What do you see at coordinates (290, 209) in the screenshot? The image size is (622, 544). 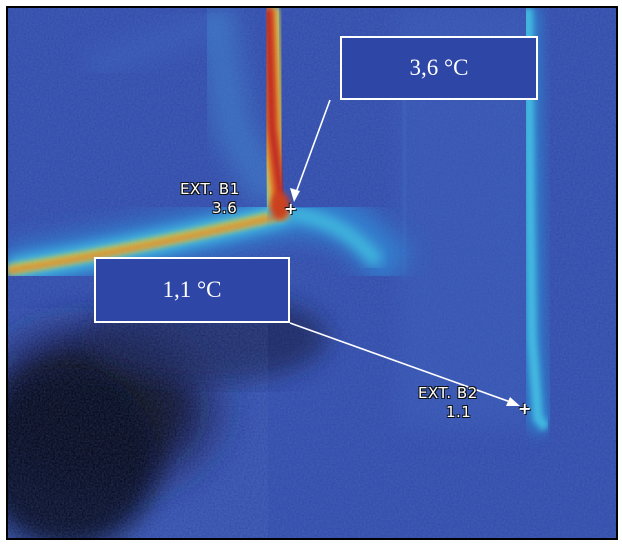 I see `crosshair-b1-icon: +` at bounding box center [290, 209].